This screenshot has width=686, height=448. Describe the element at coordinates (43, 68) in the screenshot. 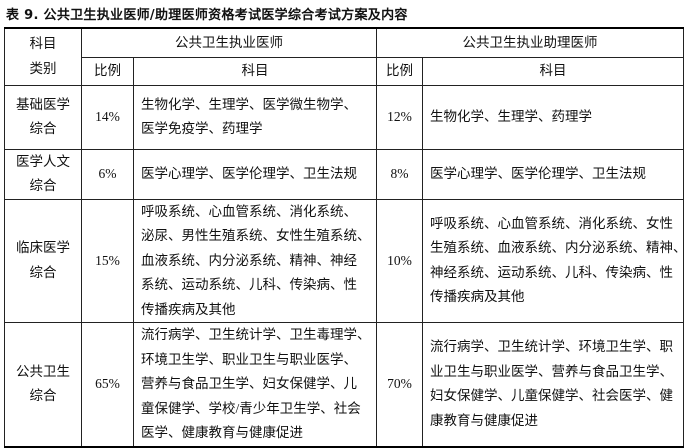

I see `header-line: 类别` at that location.